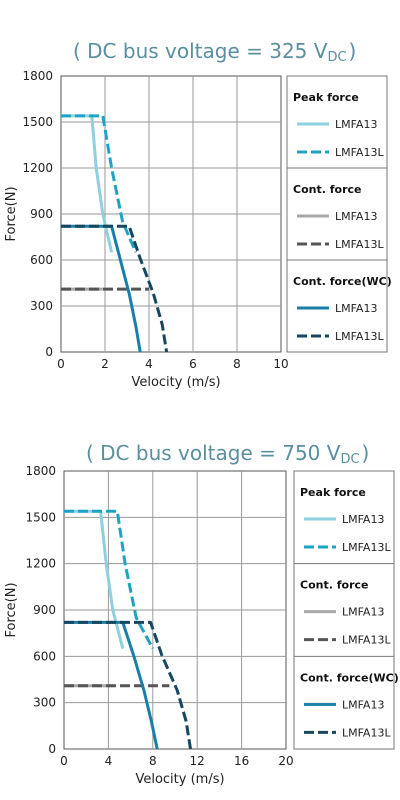 Image resolution: width=400 pixels, height=800 pixels. I want to click on x-tick-label: 10, so click(280, 364).